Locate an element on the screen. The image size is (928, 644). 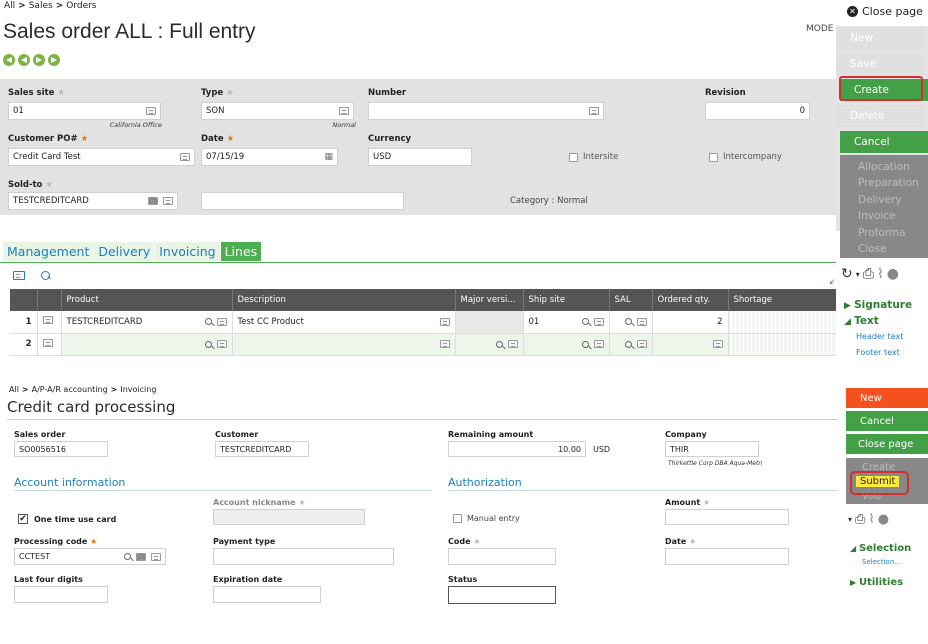
allocation-action: Allocation is located at coordinates (884, 167).